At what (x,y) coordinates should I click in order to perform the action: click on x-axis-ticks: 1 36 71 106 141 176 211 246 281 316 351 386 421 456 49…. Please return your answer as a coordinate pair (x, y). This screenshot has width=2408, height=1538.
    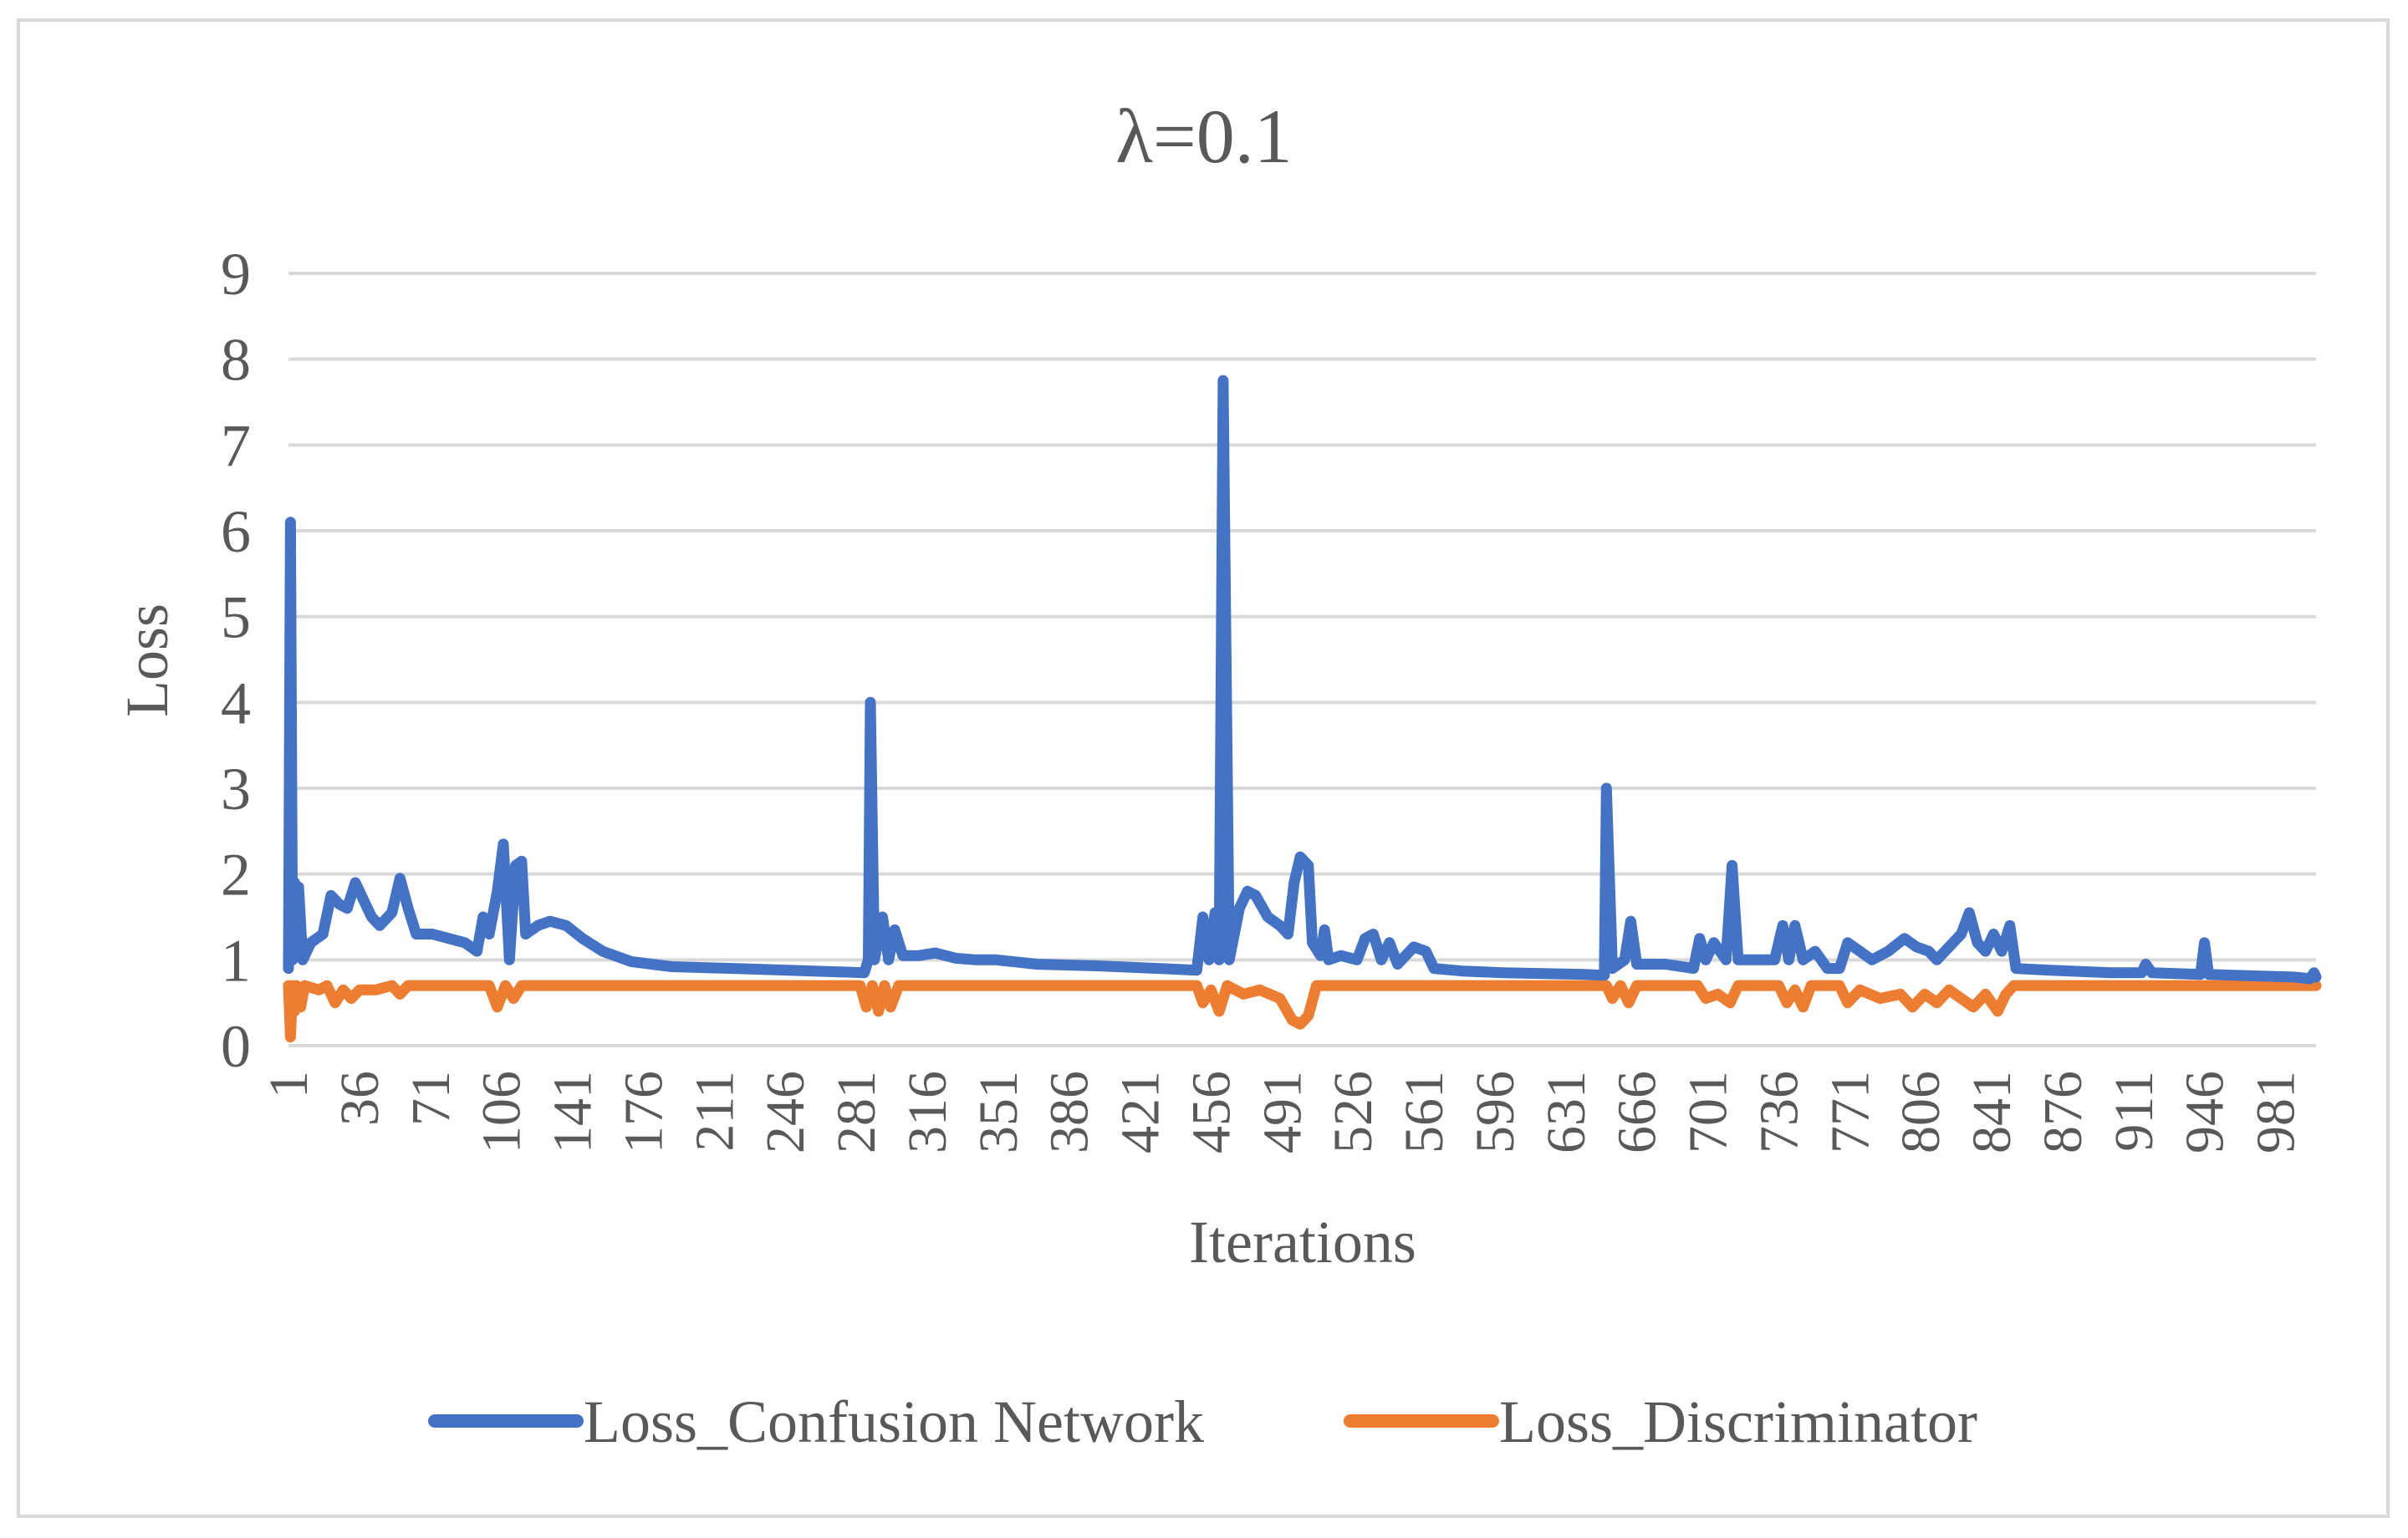
    Looking at the image, I should click on (1282, 1113).